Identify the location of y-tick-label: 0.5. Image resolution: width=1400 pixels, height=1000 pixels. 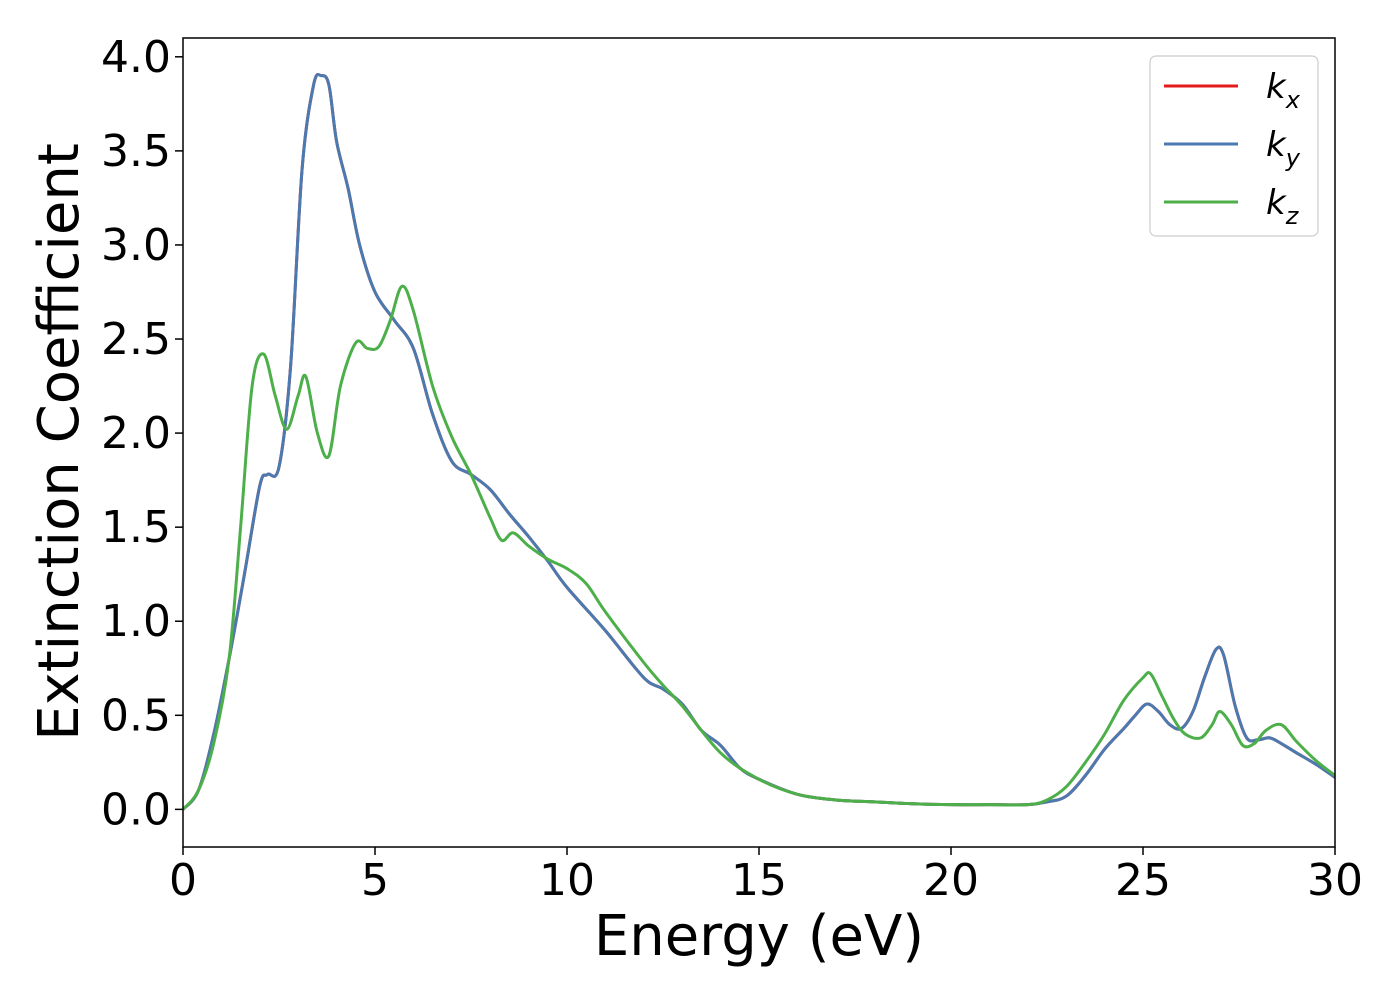
(136, 715).